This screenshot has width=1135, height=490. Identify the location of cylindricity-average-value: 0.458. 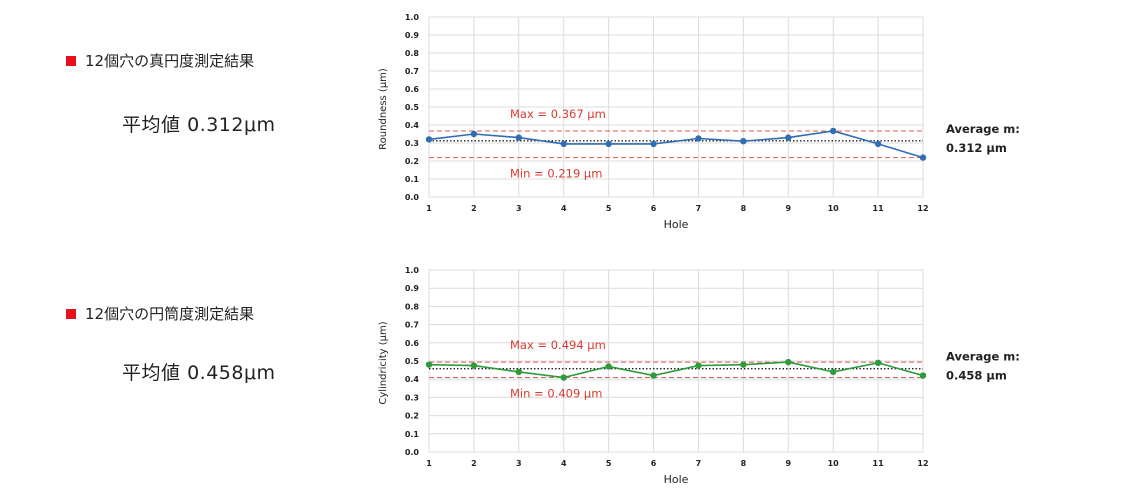
(215, 373).